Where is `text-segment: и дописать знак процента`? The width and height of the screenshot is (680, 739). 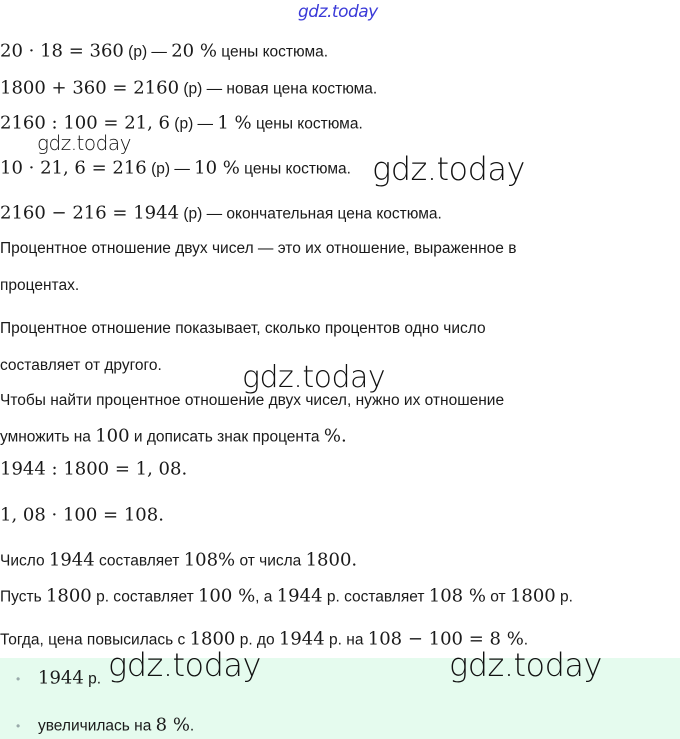 text-segment: и дописать знак процента is located at coordinates (226, 437).